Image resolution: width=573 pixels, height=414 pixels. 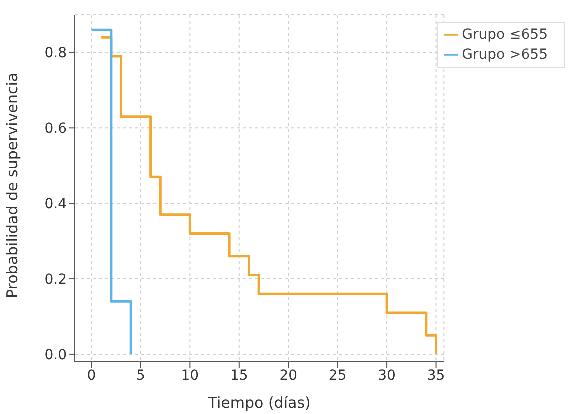 I want to click on y-tick-label: 0.4, so click(x=56, y=204).